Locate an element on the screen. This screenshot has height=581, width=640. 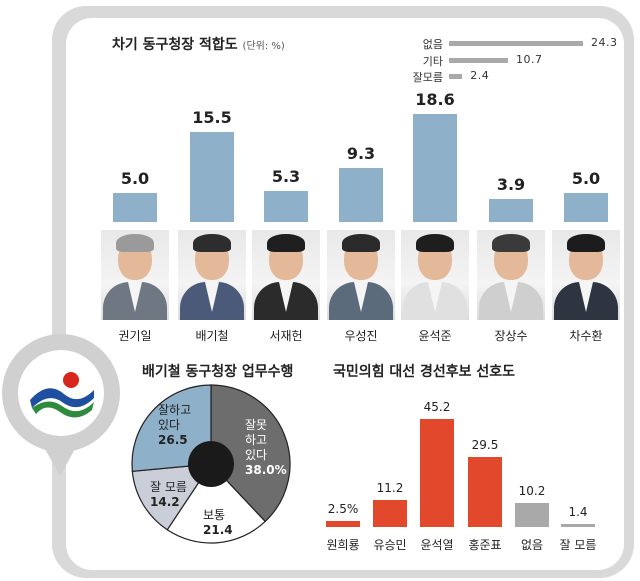
tick-label: 배기철 is located at coordinates (212, 336).